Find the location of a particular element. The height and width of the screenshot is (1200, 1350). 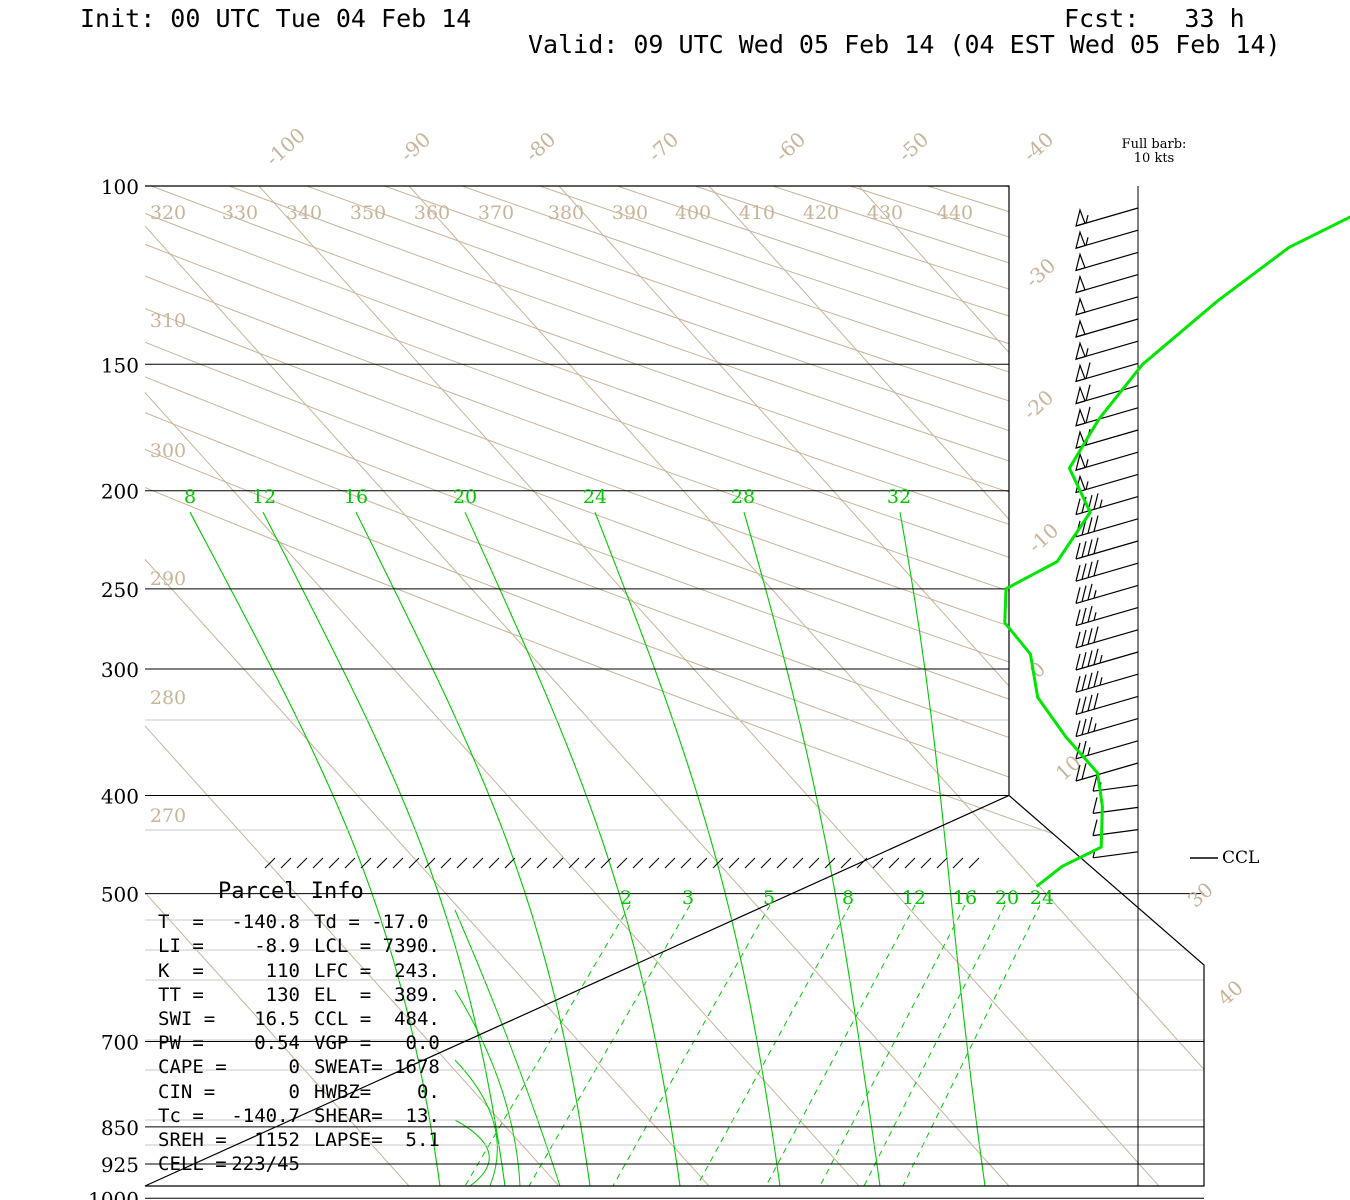

init-time: Init: 00 UTC Tue 04 Feb 14 is located at coordinates (276, 18).